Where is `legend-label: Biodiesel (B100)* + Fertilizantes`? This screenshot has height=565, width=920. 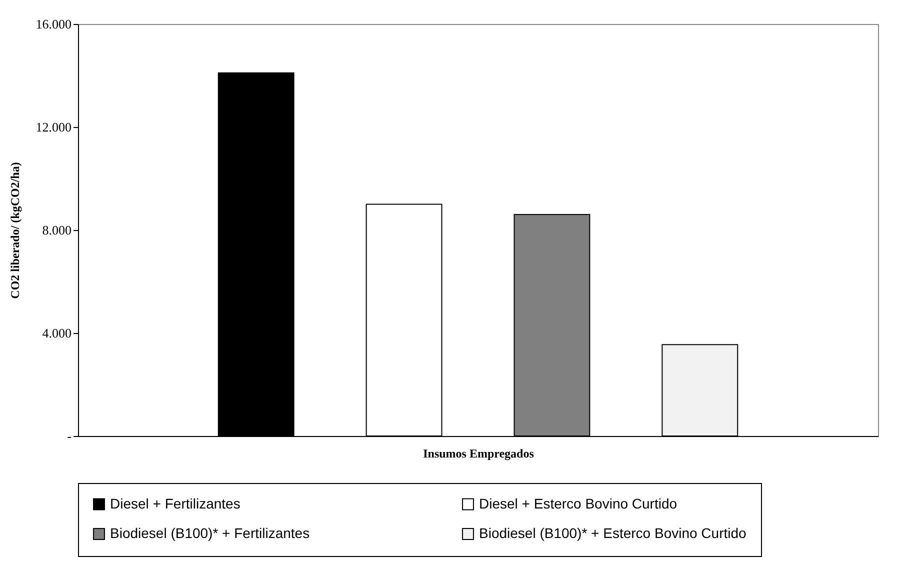
legend-label: Biodiesel (B100)* + Fertilizantes is located at coordinates (210, 533).